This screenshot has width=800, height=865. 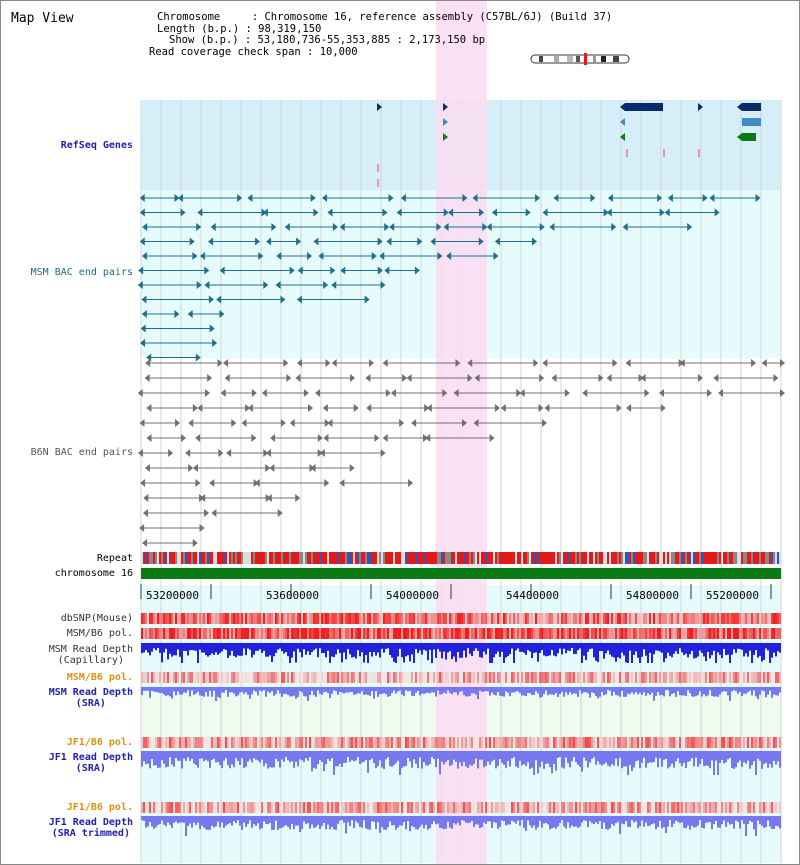 I want to click on track-label-msm-pol-1: MSM/B6 pol., so click(x=99, y=633).